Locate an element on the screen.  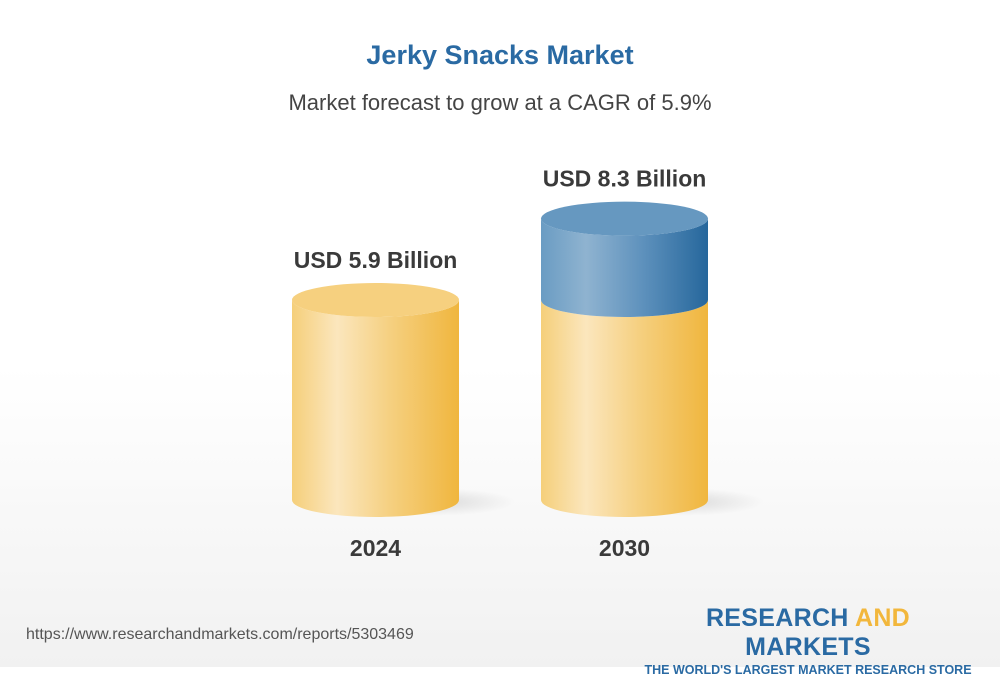
chart-title: Jerky Snacks Market is located at coordinates (500, 55).